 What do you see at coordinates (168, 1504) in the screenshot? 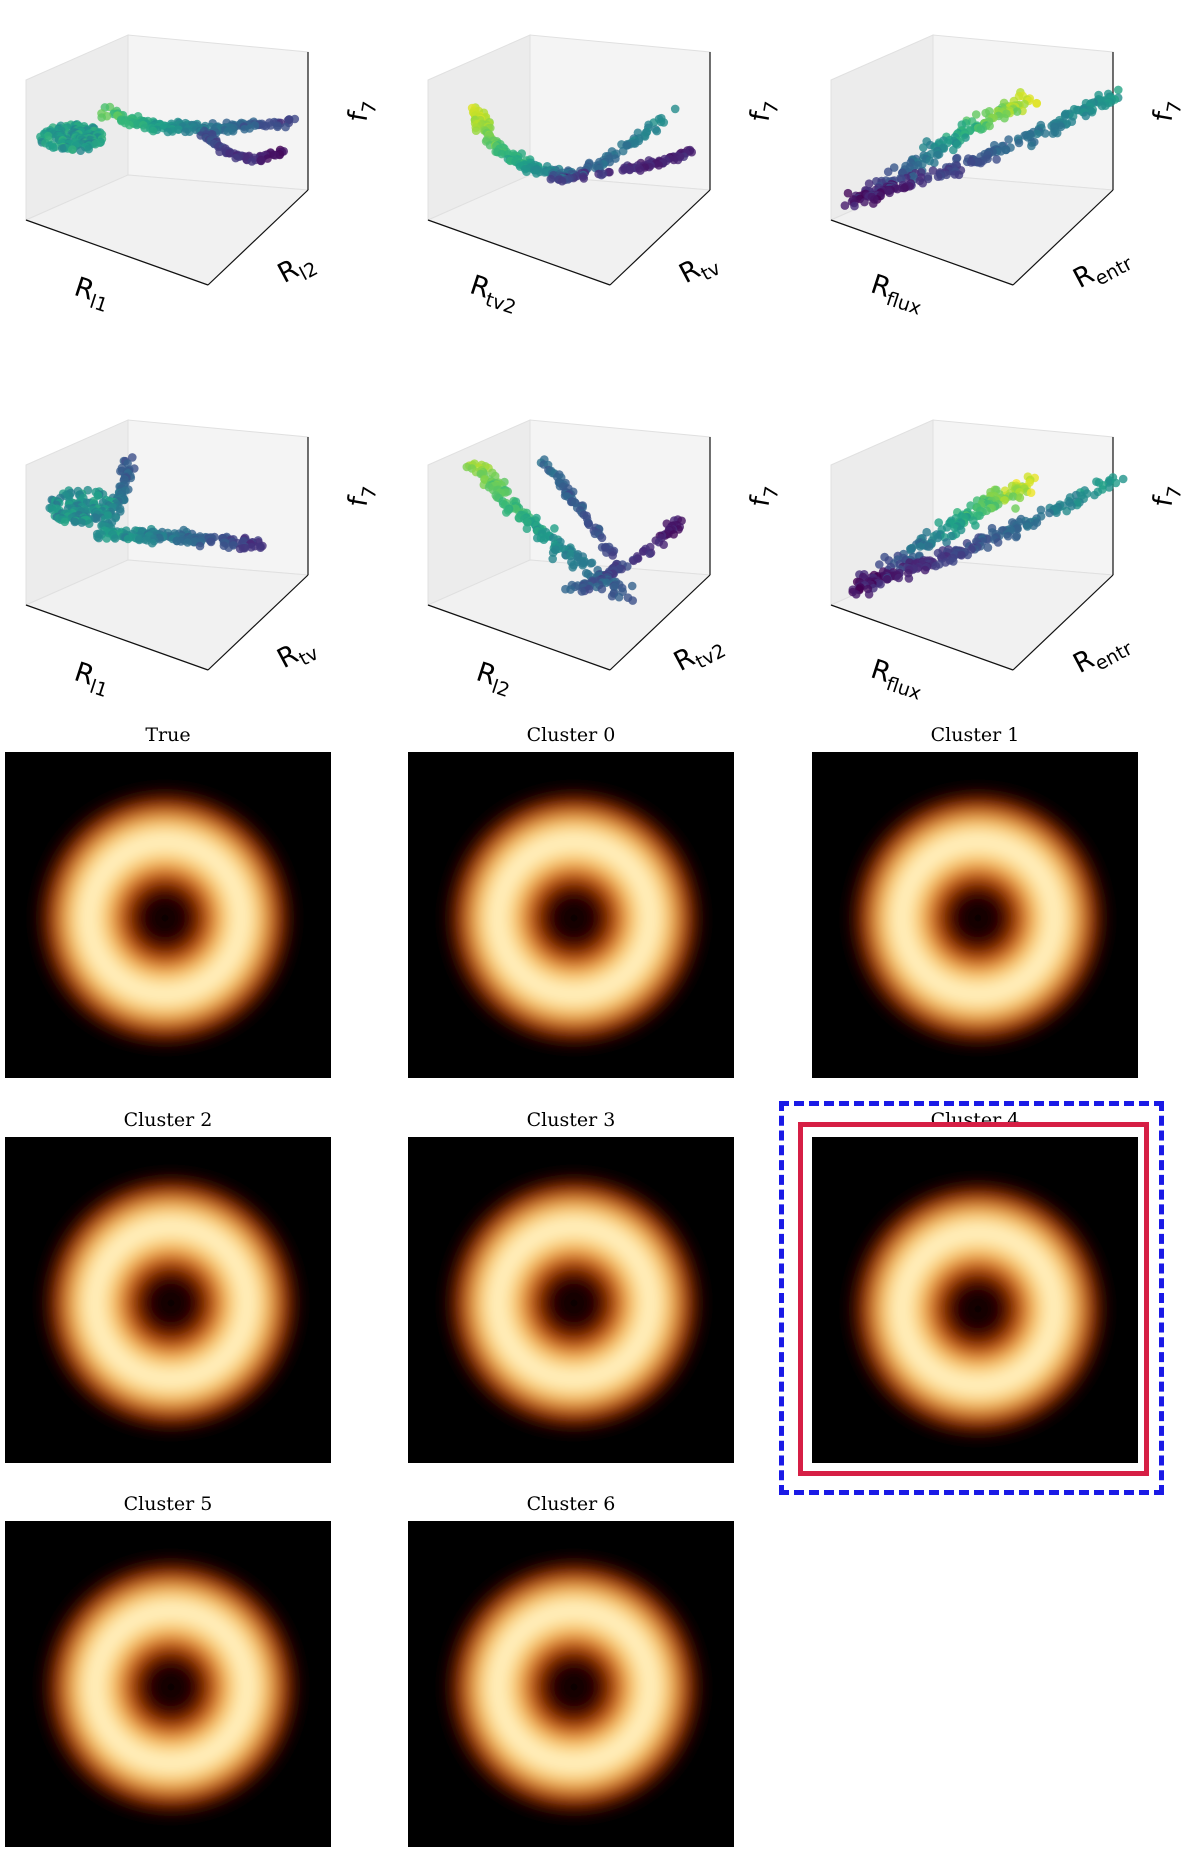
I see `panel-title: Cluster 5` at bounding box center [168, 1504].